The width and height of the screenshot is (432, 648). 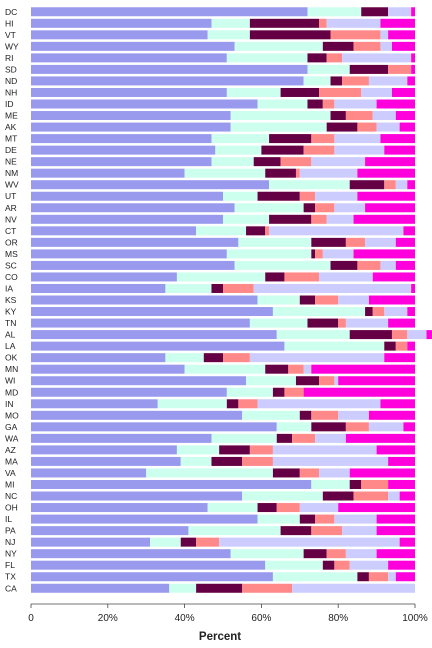 I want to click on state-label-tx: TX, so click(x=10, y=577).